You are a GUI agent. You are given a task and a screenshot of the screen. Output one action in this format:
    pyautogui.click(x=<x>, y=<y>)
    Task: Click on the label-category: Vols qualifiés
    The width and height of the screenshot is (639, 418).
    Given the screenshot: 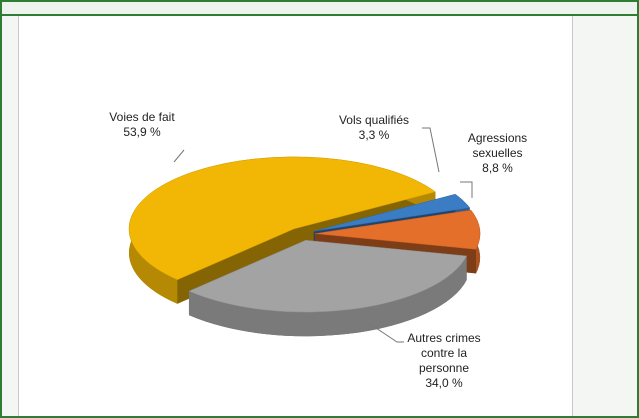 What is the action you would take?
    pyautogui.click(x=374, y=120)
    